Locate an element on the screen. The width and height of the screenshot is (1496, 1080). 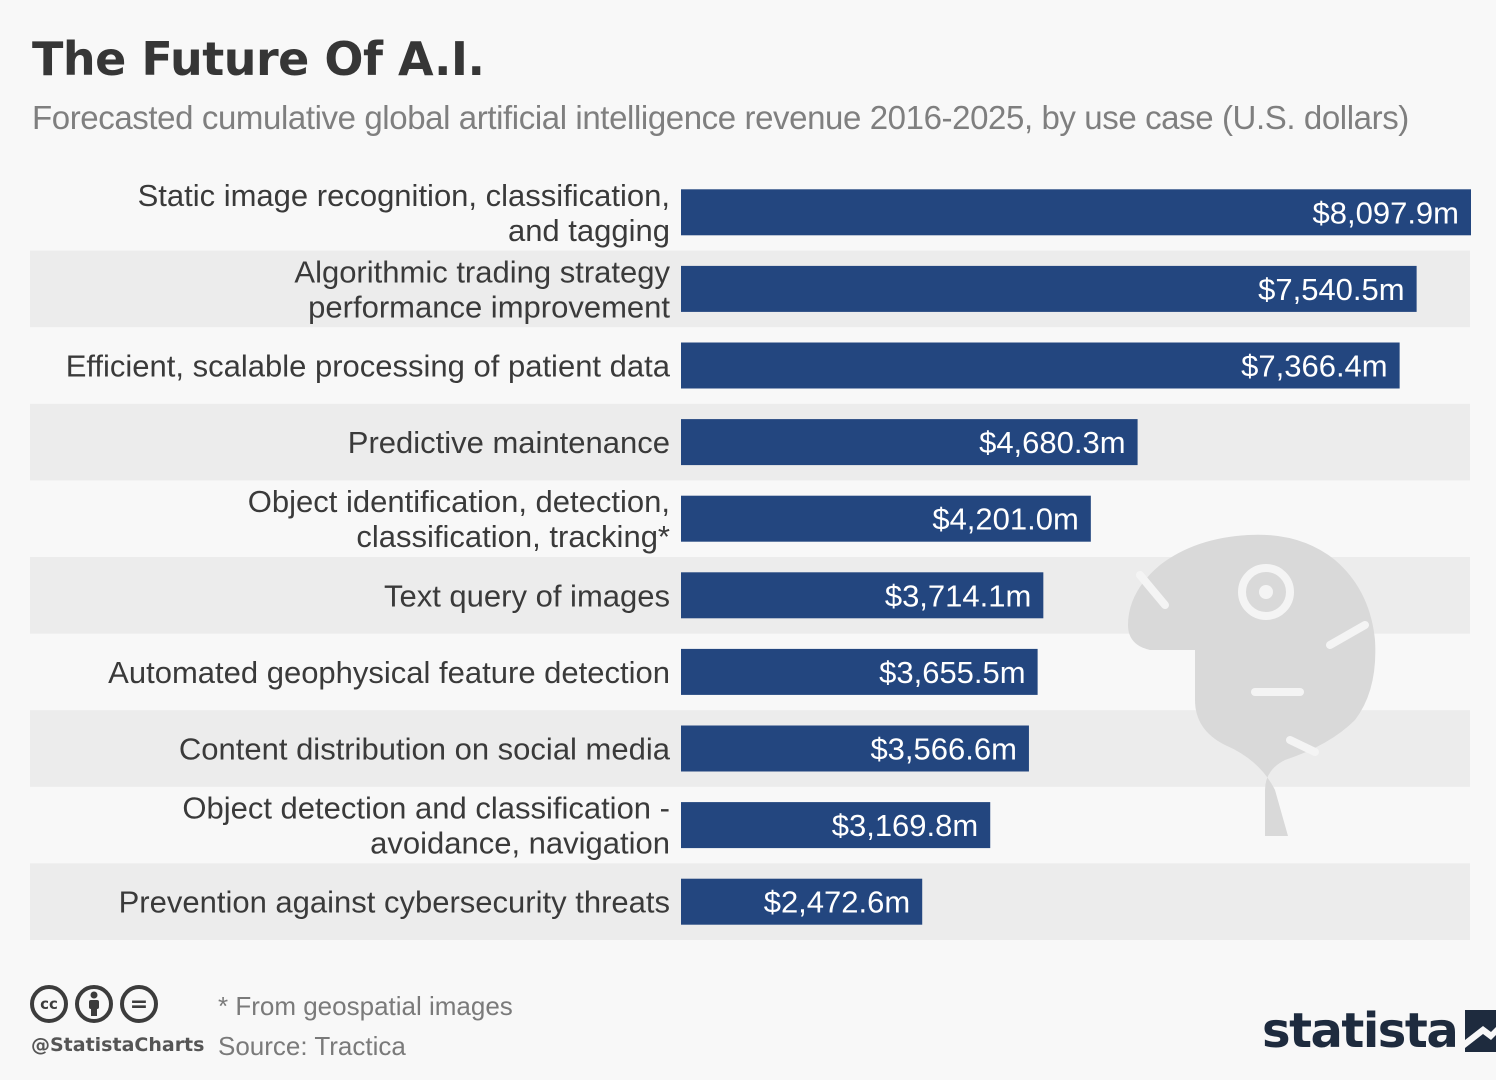
category-label: Content distribution on social media is located at coordinates (425, 749).